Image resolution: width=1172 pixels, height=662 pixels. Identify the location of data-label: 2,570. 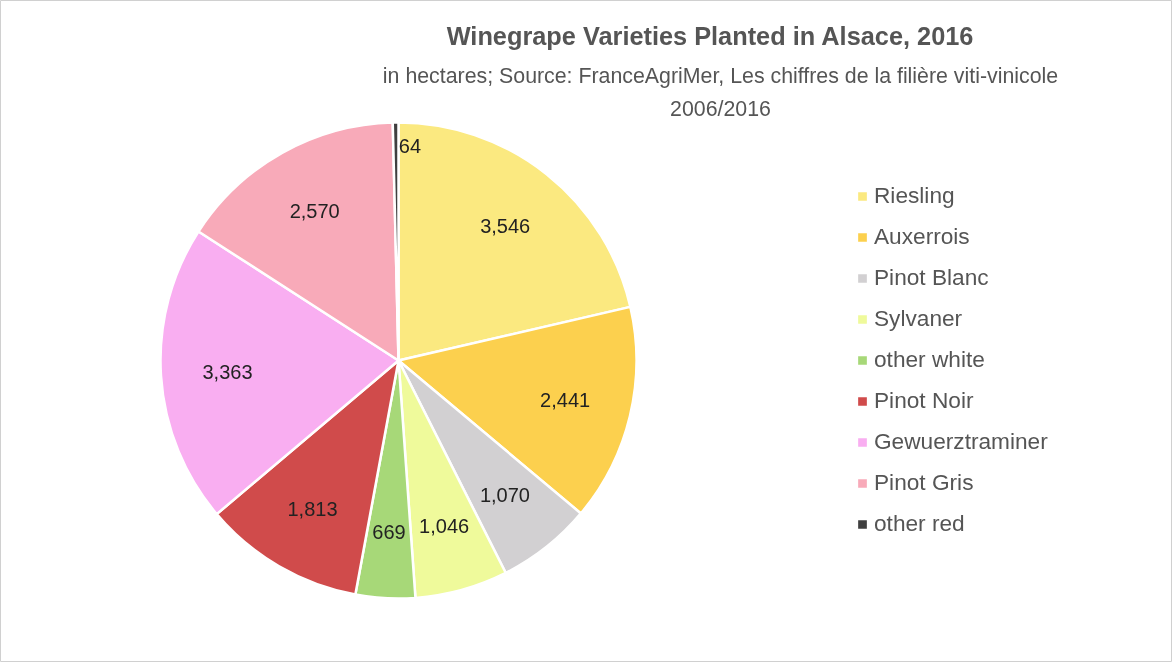
(314, 211).